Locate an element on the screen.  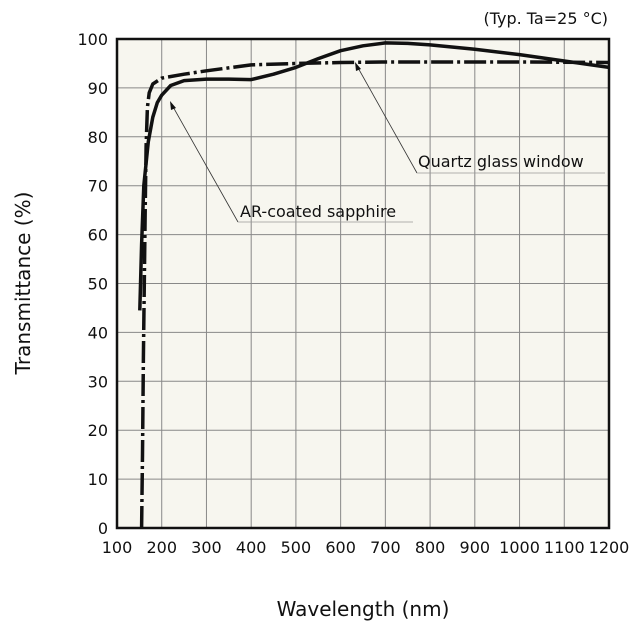
x-tick-label: 200 is located at coordinates (161, 547).